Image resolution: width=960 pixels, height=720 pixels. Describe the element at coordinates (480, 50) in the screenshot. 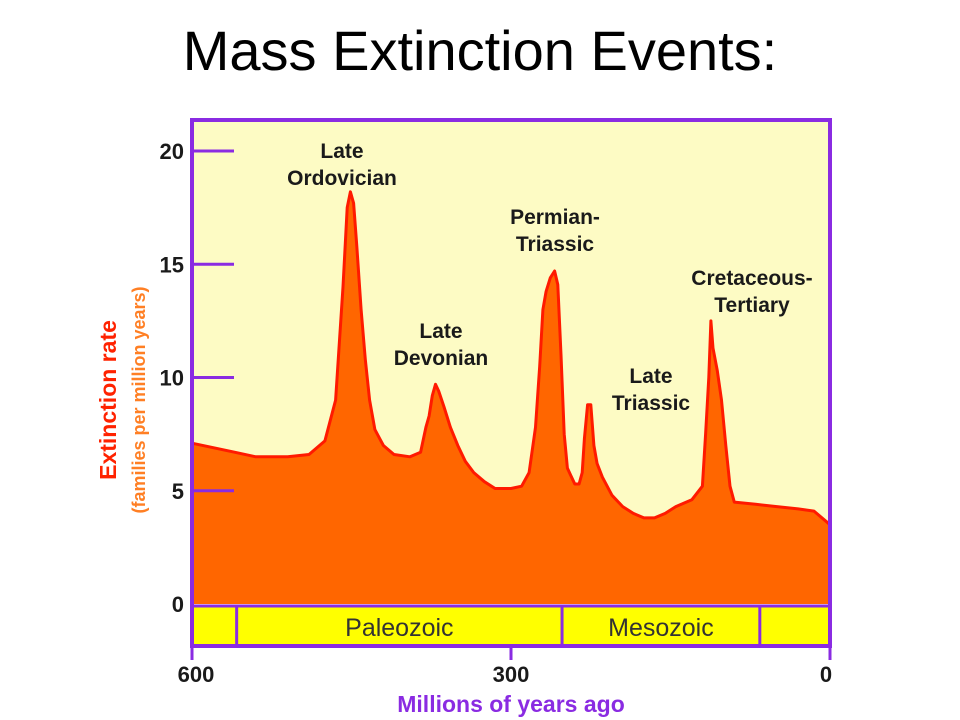

I see `slide-title: Mass Extinction Events:` at that location.